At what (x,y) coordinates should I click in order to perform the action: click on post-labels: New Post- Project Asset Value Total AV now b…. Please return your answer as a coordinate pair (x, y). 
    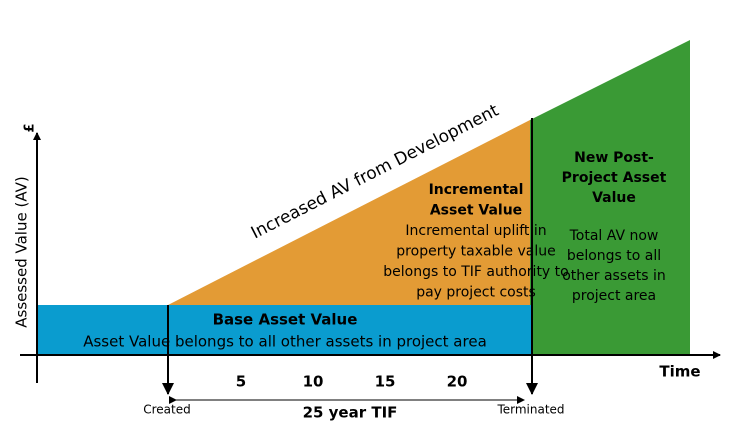
    Looking at the image, I should click on (614, 227).